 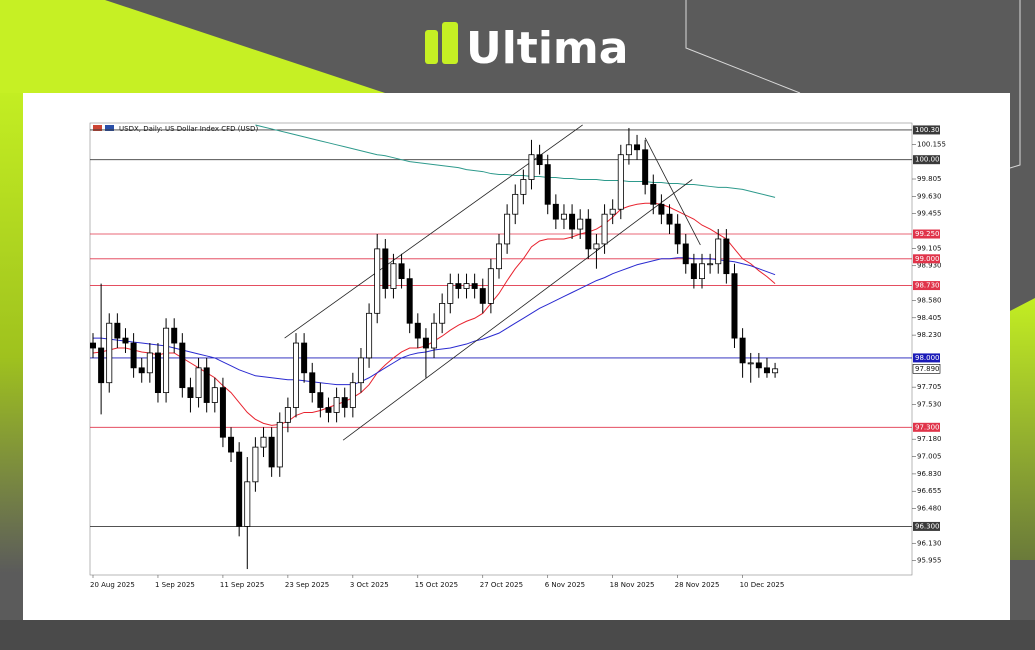 I want to click on y-tick-label: 97.705, so click(x=929, y=387).